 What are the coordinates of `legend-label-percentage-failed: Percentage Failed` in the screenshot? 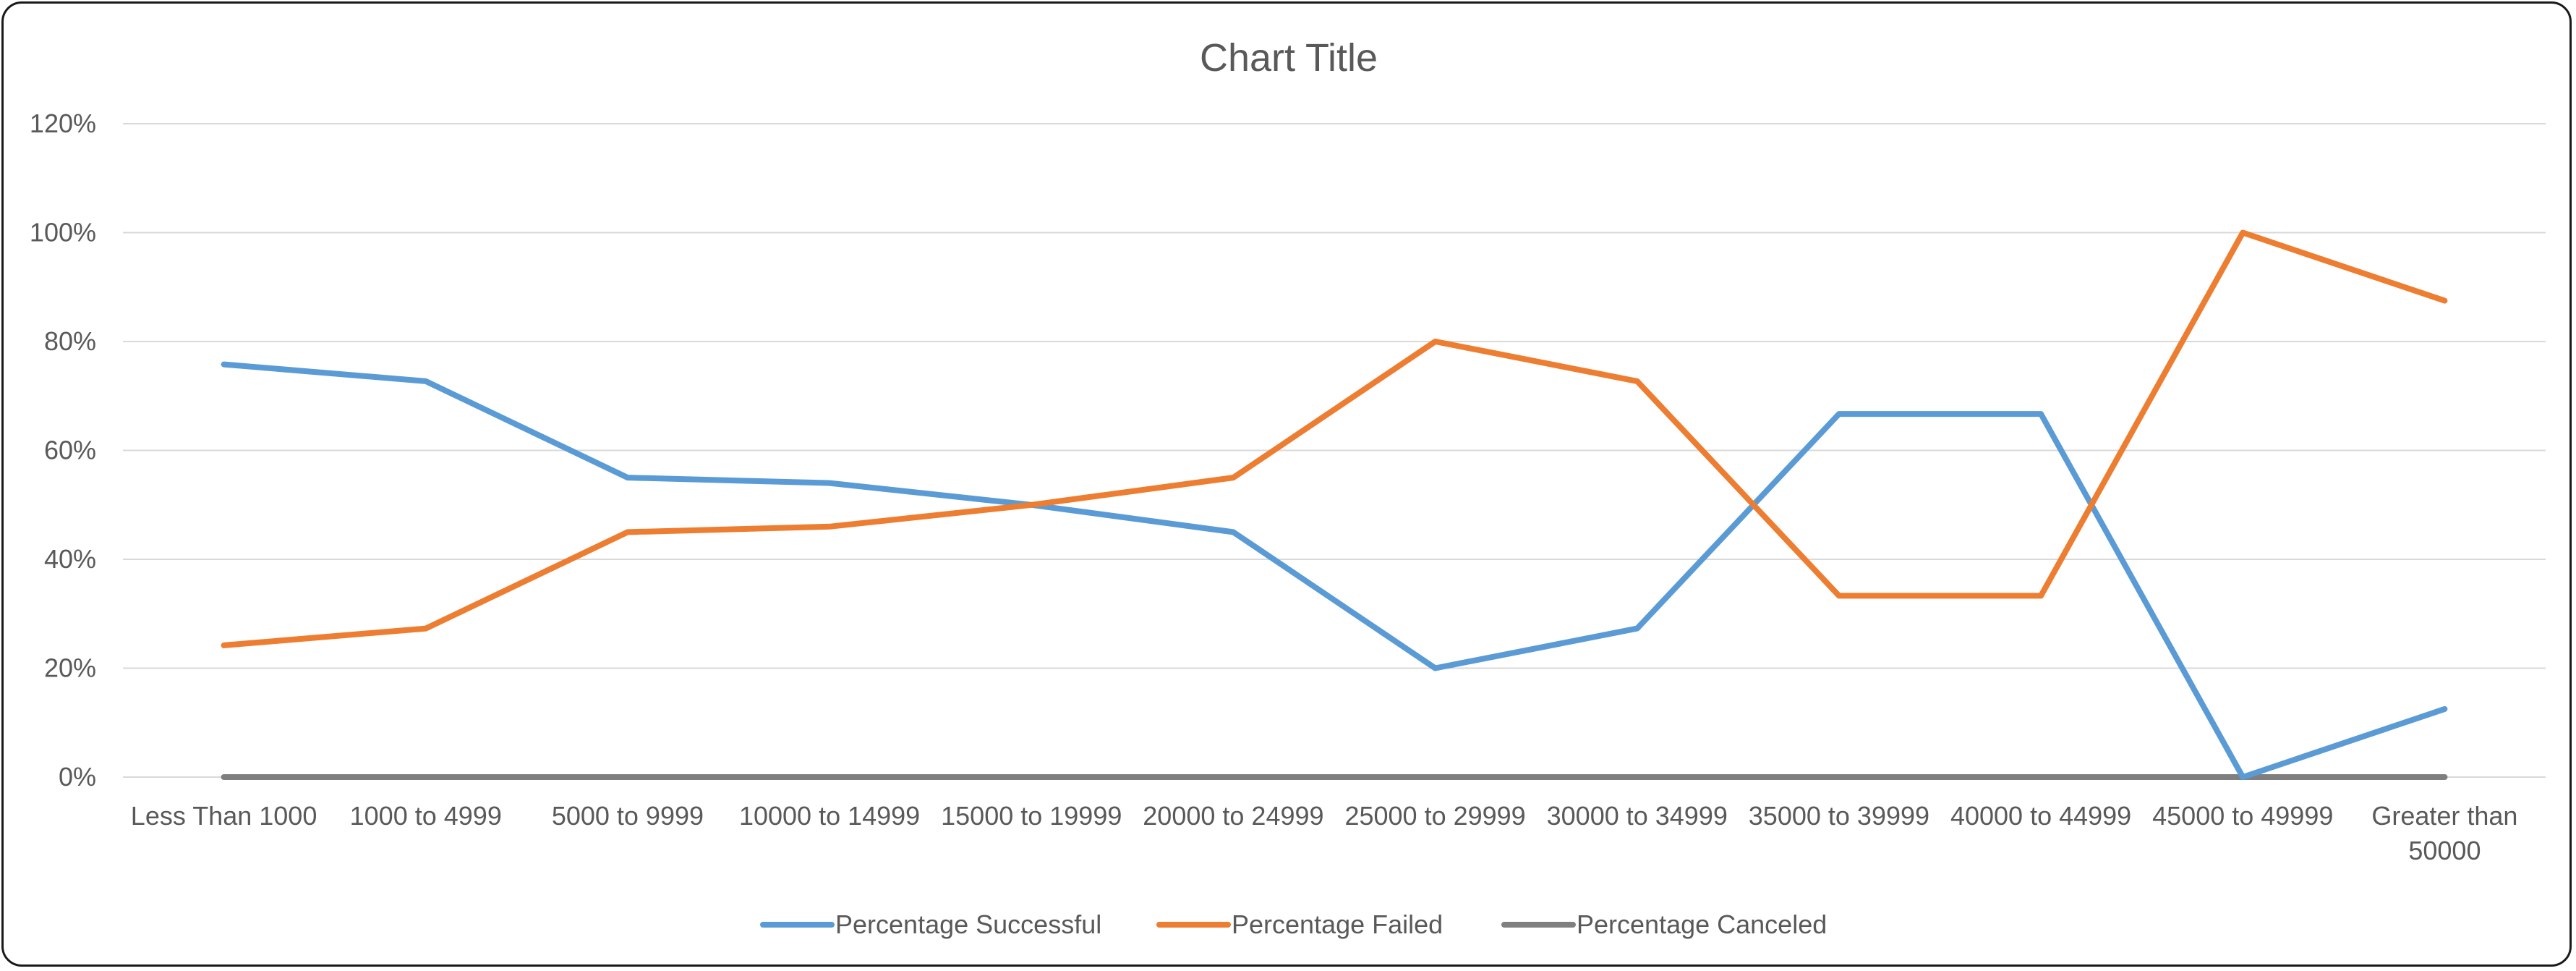 It's located at (1337, 924).